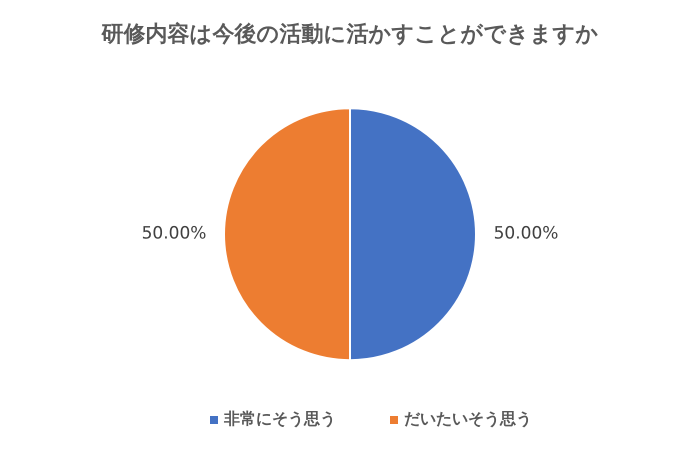 This screenshot has height=470, width=700. Describe the element at coordinates (279, 418) in the screenshot. I see `legend-label: 非常にそう思う` at that location.